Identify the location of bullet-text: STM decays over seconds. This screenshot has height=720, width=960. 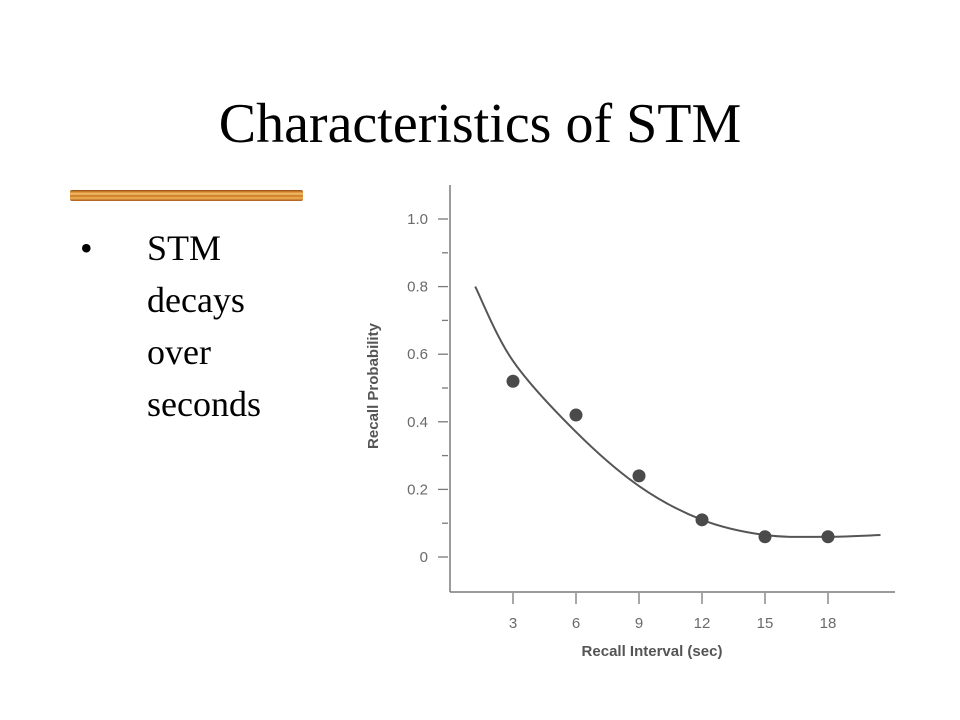
(204, 326).